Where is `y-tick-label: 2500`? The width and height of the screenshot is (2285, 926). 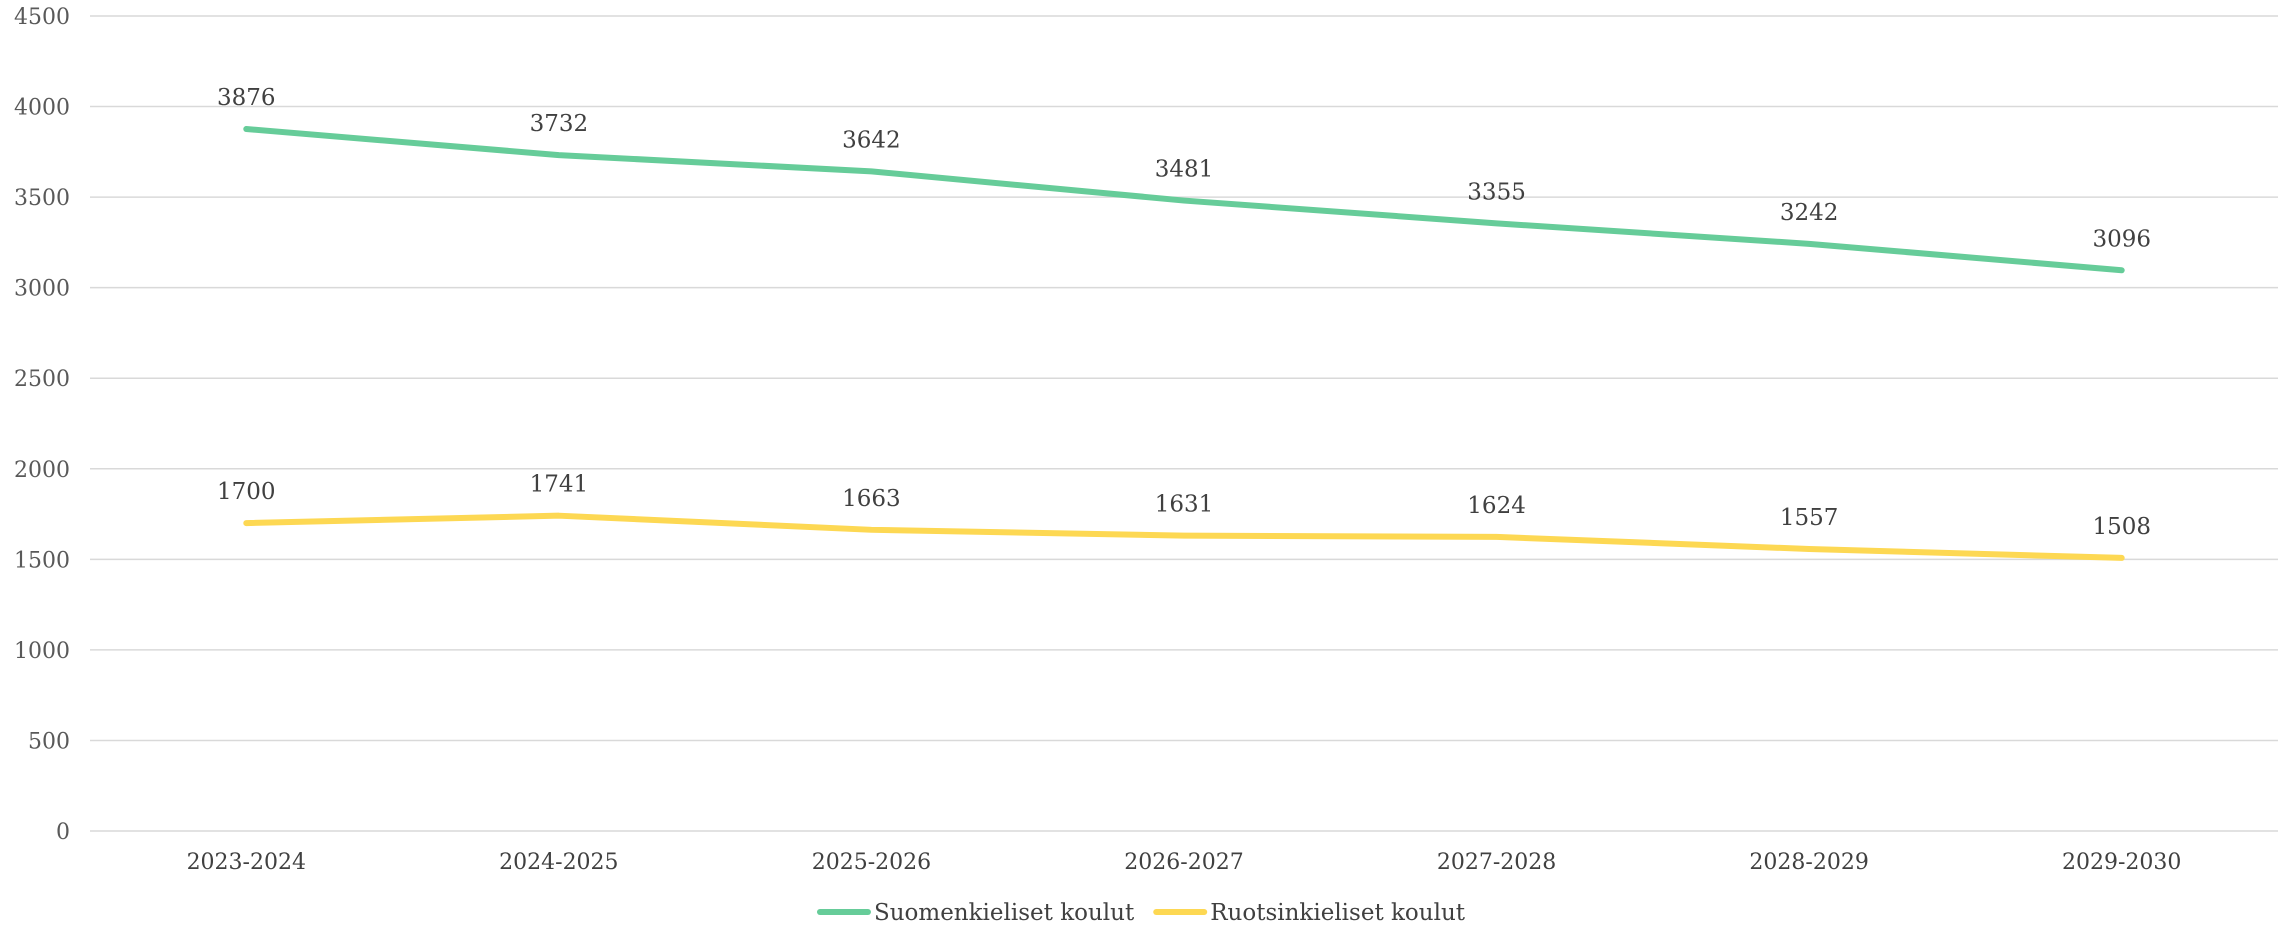
y-tick-label: 2500 is located at coordinates (42, 379).